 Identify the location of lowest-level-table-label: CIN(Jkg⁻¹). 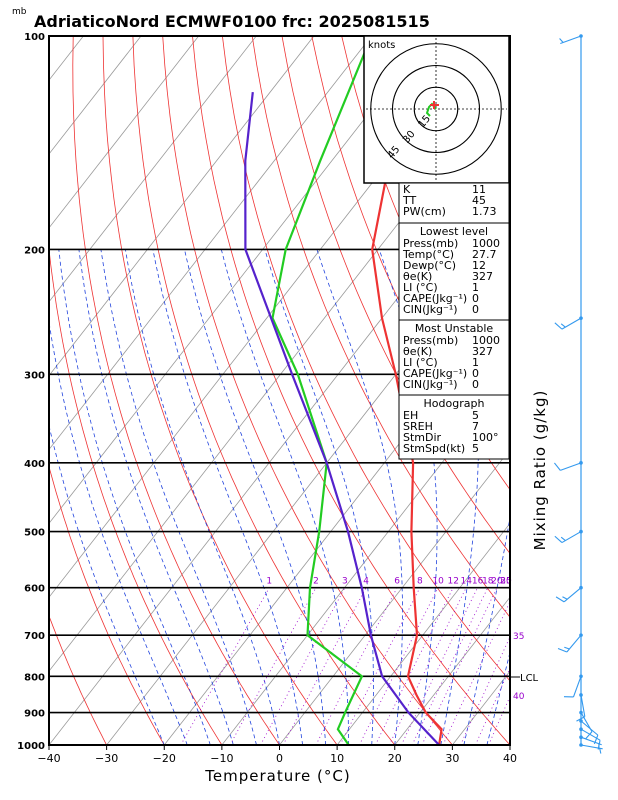
(430, 309).